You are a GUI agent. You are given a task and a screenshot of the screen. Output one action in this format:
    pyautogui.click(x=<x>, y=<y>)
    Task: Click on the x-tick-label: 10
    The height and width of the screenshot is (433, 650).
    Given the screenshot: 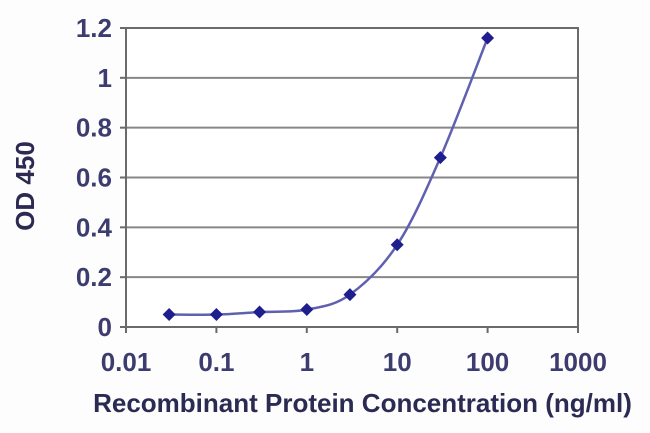 What is the action you would take?
    pyautogui.click(x=397, y=362)
    